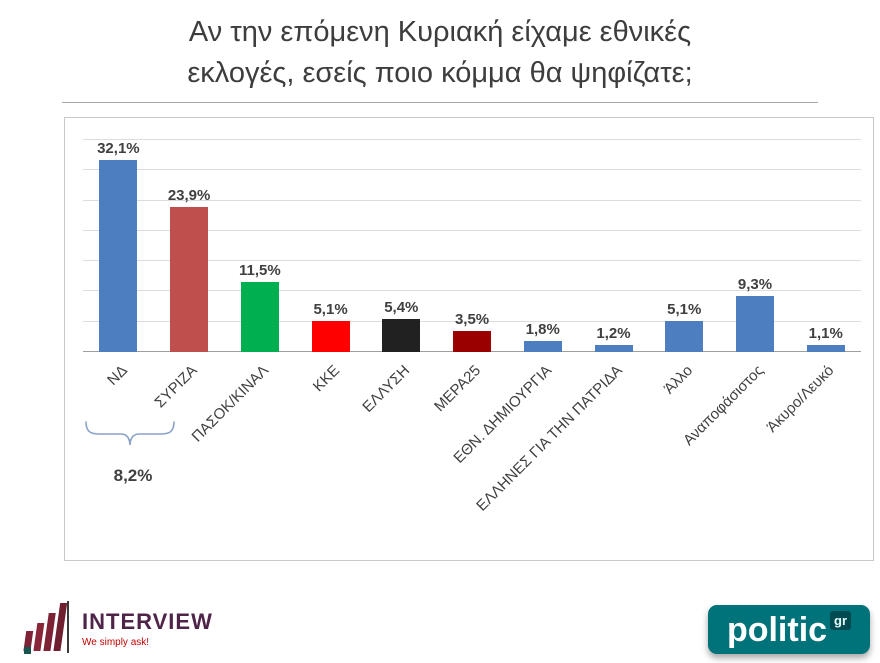 This screenshot has width=880, height=663. What do you see at coordinates (440, 72) in the screenshot?
I see `chart-title-line2: εκλογές, εσείς ποιο κόμμα θα ψηφίζατε;` at bounding box center [440, 72].